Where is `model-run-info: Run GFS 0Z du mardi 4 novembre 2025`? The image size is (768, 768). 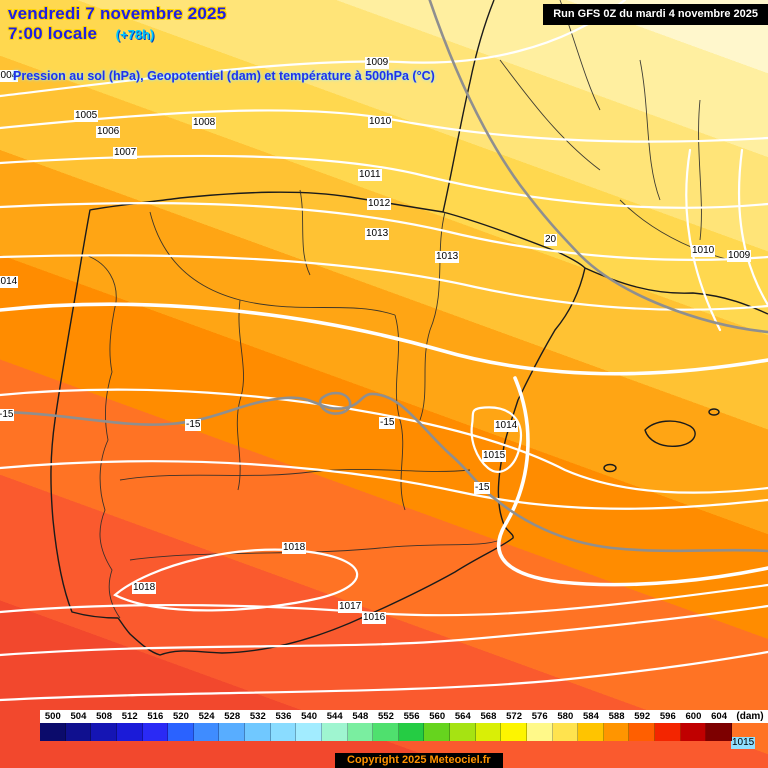
model-run-info: Run GFS 0Z du mardi 4 novembre 2025 is located at coordinates (655, 14).